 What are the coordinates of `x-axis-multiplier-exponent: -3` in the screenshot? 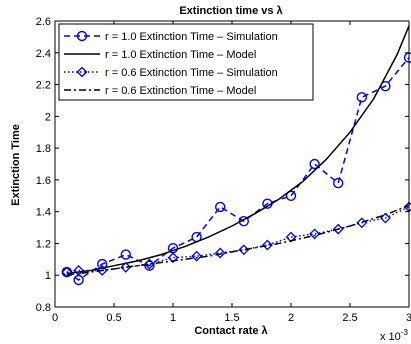 It's located at (405, 332).